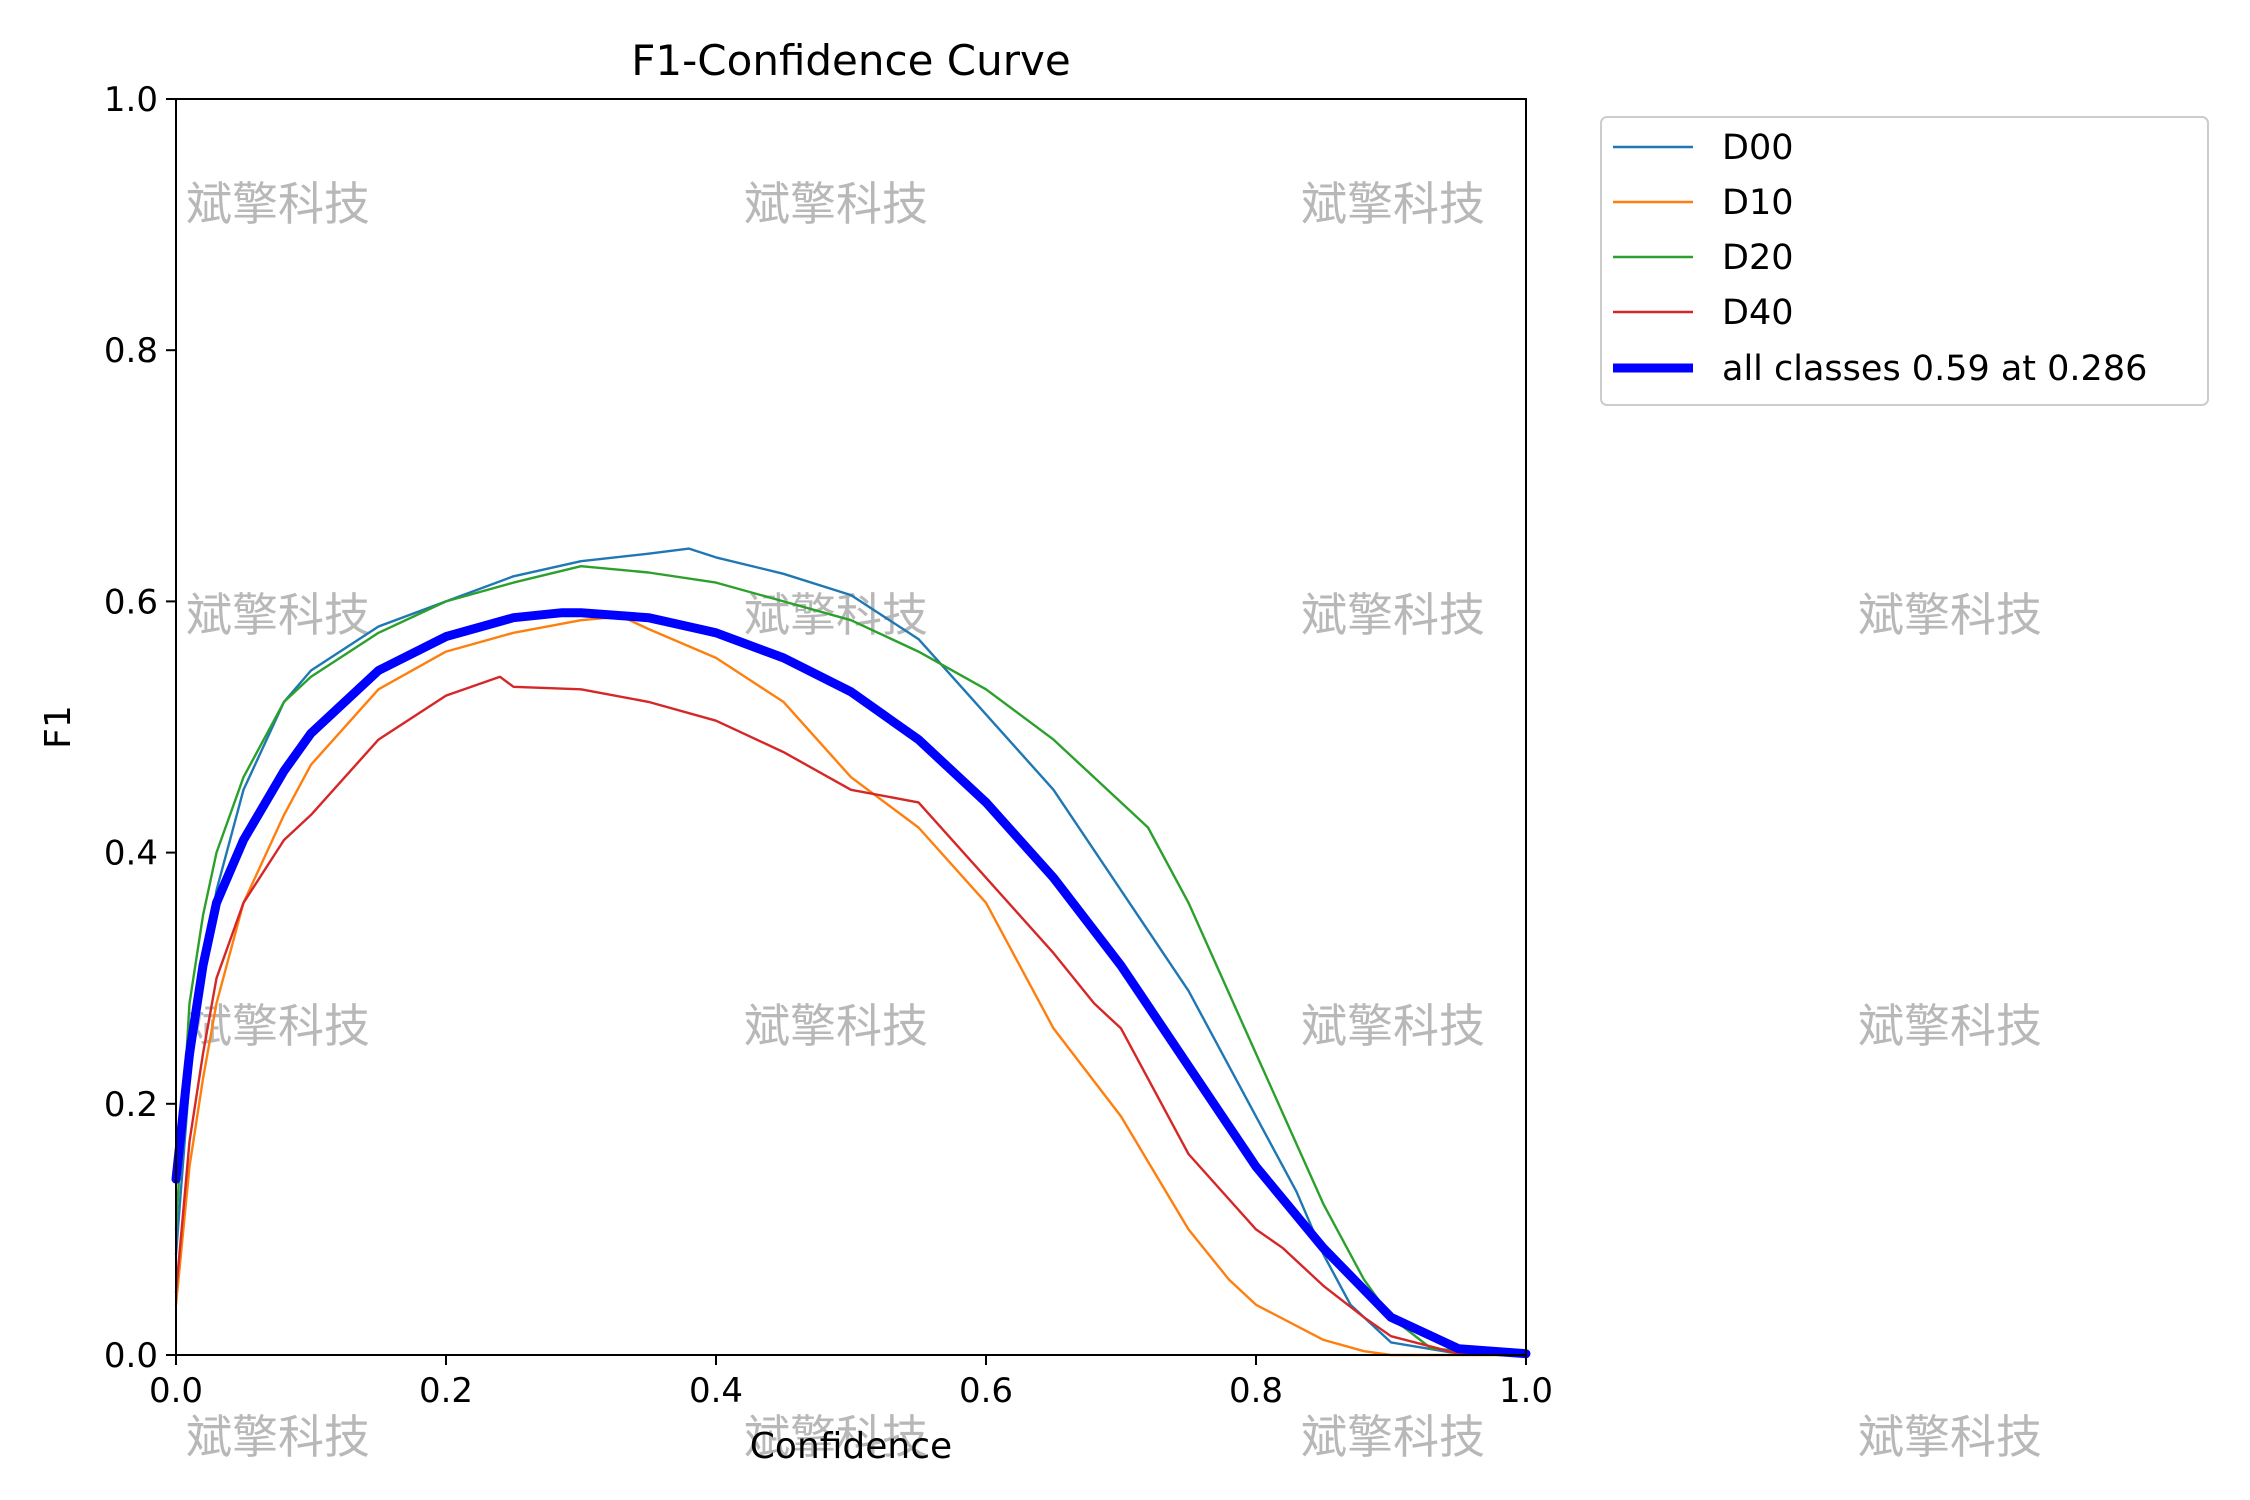 This screenshot has width=2250, height=1500. What do you see at coordinates (1758, 313) in the screenshot?
I see `legend-label: D40` at bounding box center [1758, 313].